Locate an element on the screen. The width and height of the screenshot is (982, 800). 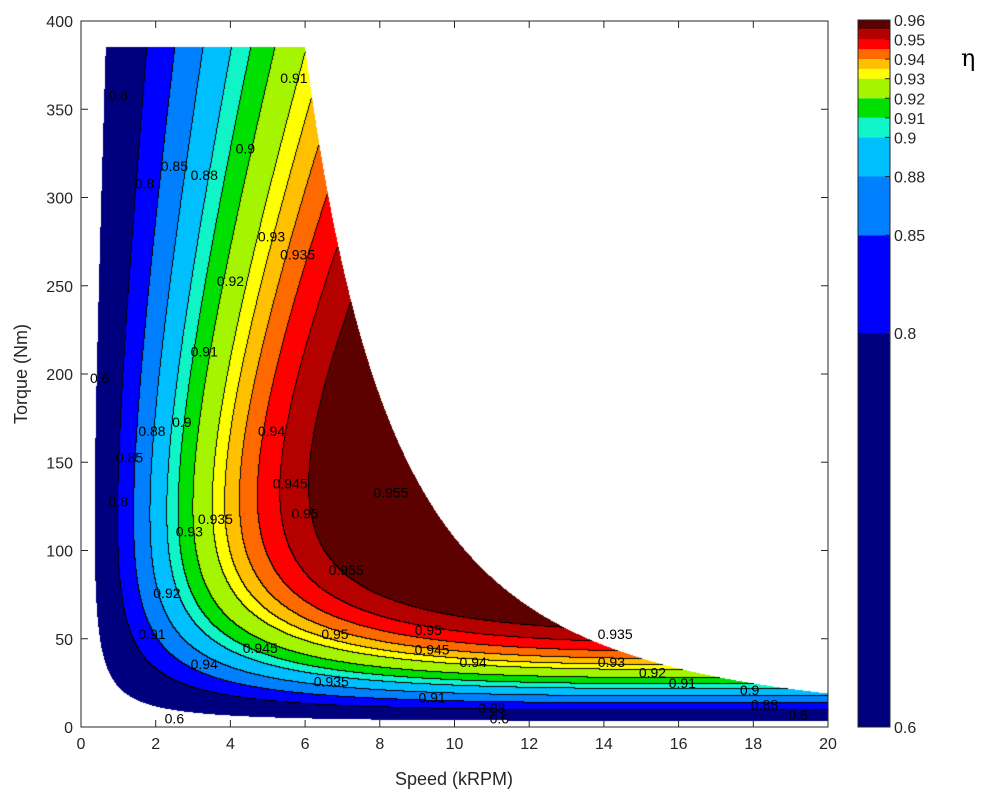
x-tick-label: 4 is located at coordinates (230, 744).